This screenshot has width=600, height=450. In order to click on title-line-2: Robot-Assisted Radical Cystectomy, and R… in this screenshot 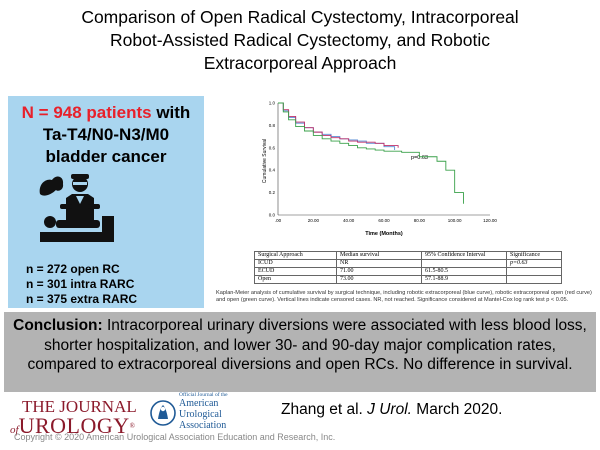, I will do `click(300, 40)`.